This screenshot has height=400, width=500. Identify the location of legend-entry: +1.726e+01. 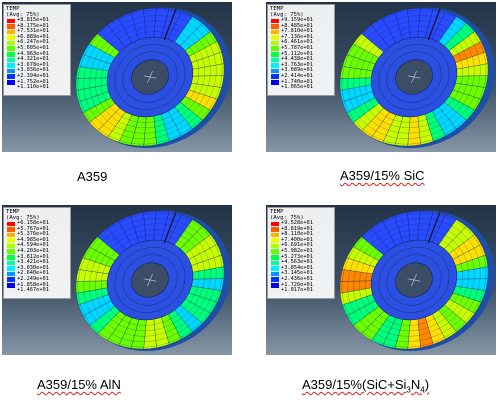
(301, 285).